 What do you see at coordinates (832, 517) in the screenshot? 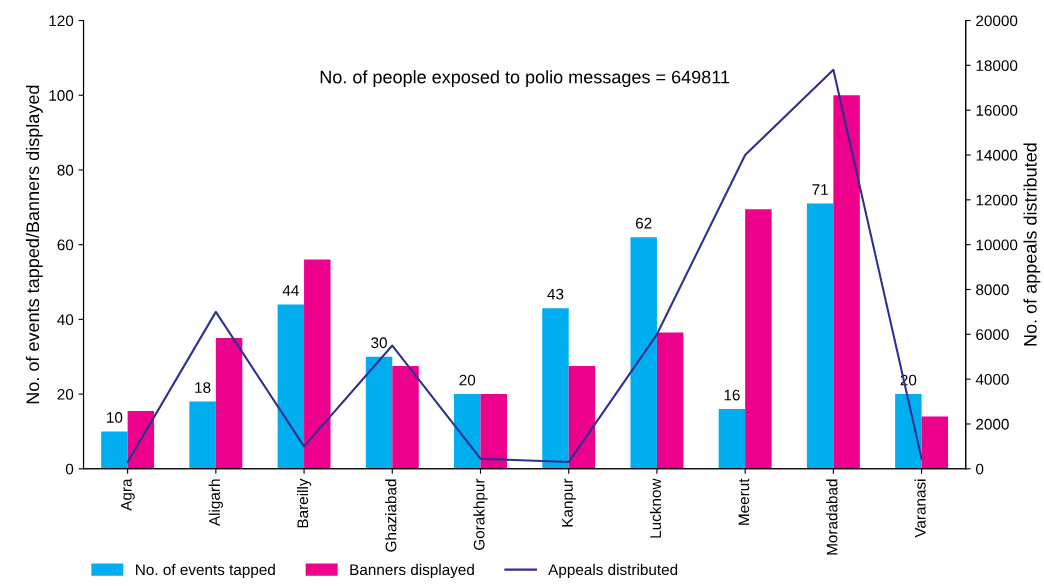
I see `x-tick-label: Moradabad` at bounding box center [832, 517].